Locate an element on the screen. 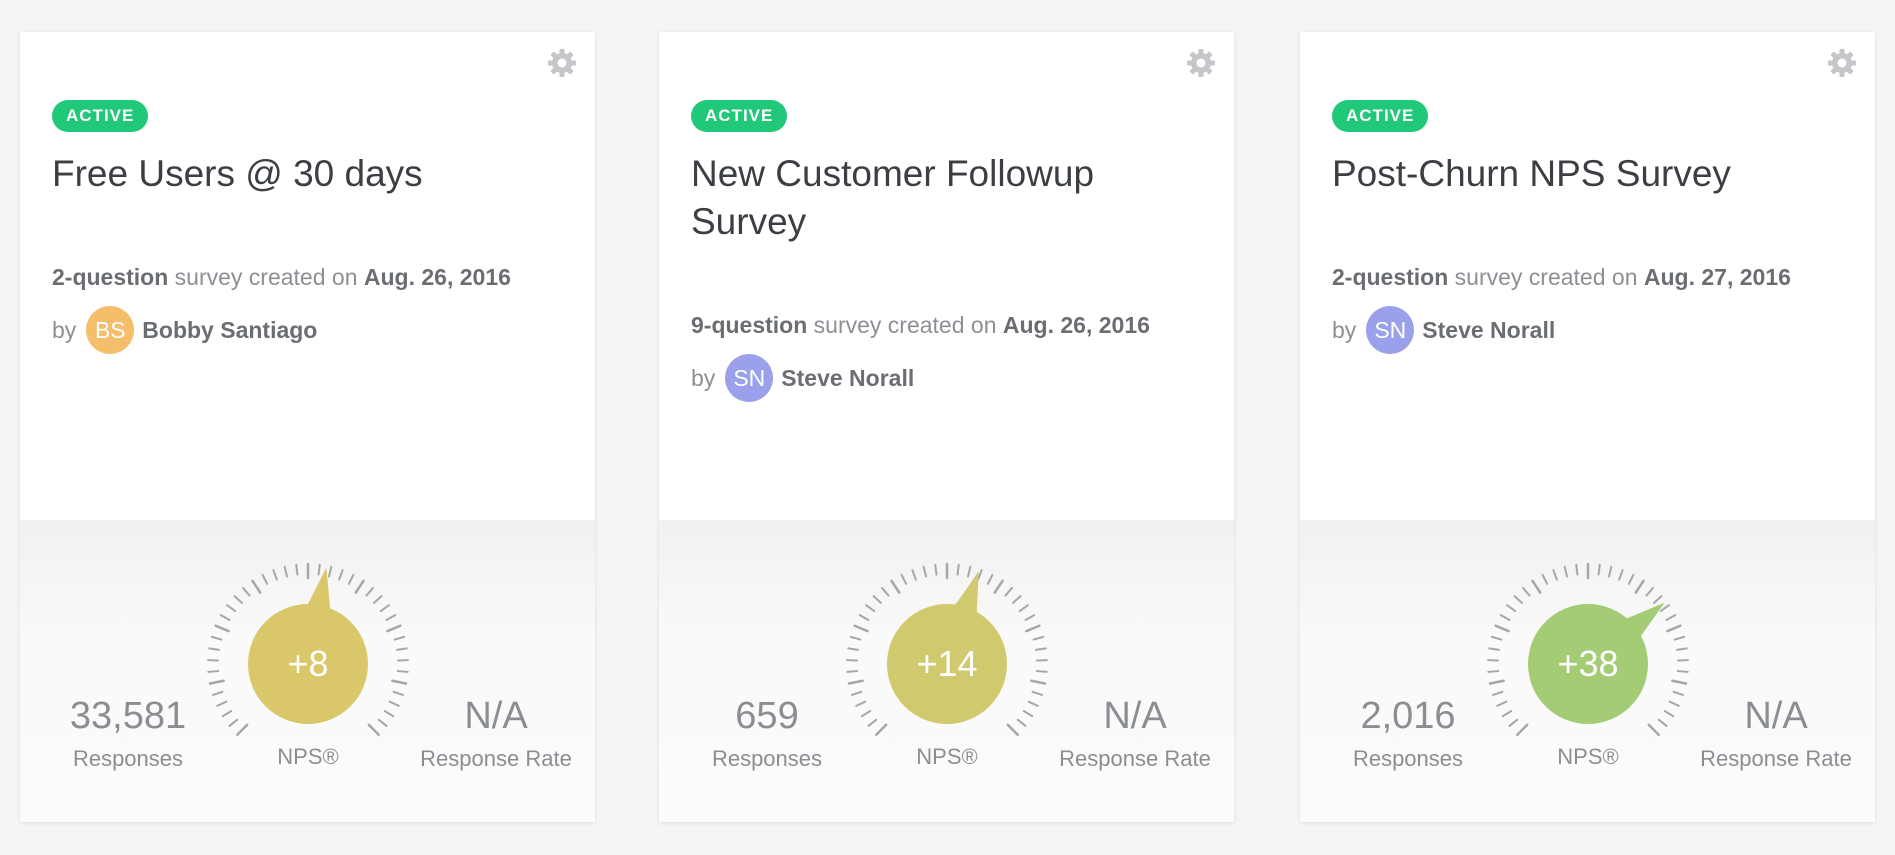  author-name: Steve Norall is located at coordinates (1489, 329).